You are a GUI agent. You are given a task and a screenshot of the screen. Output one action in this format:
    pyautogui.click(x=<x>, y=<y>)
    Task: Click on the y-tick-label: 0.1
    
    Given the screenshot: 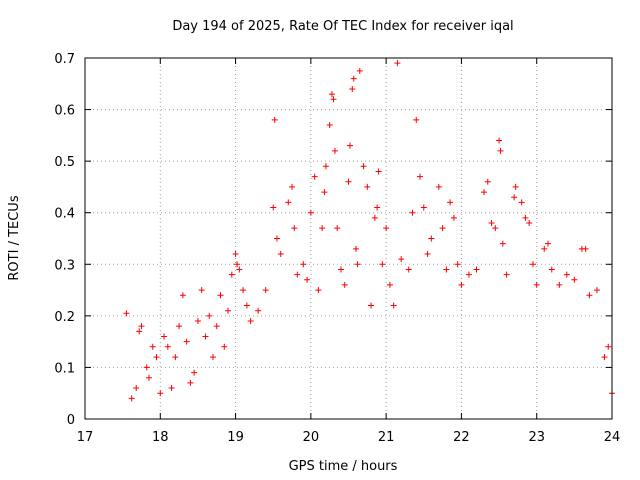 What is the action you would take?
    pyautogui.click(x=64, y=368)
    